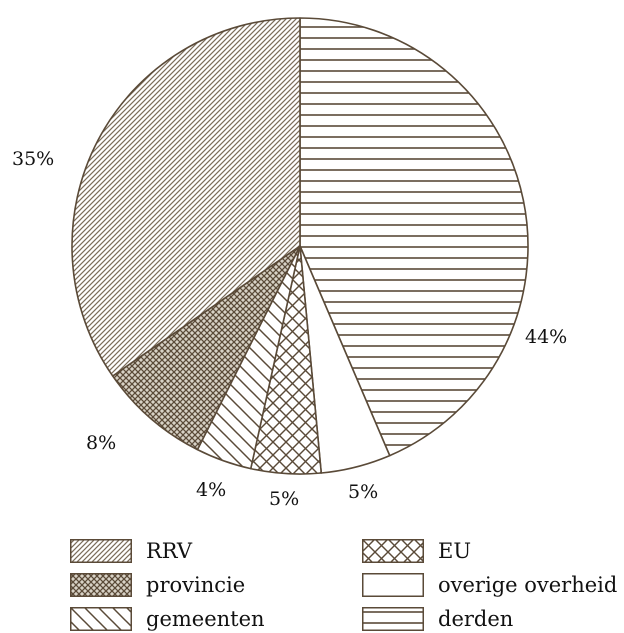  I want to click on slice-label-rrv: 35%, so click(33, 159).